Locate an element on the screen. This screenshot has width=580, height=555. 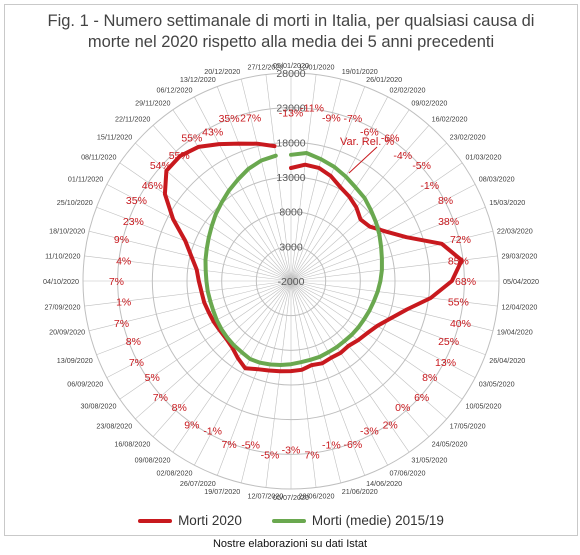
variazione-pct-label: 25% is located at coordinates (448, 342).